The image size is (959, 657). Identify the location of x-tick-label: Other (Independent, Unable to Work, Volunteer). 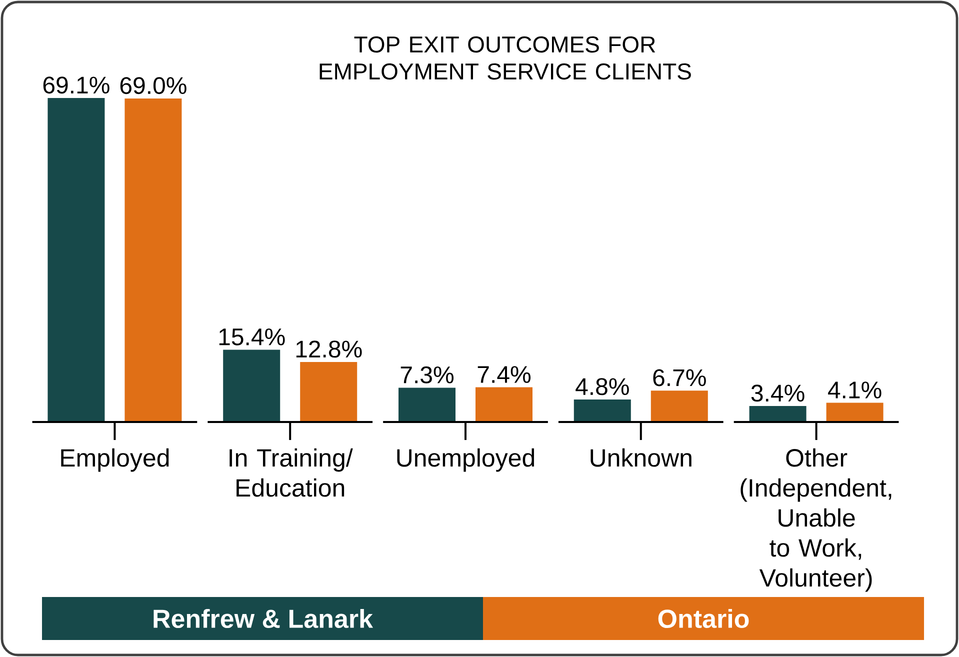
(816, 520).